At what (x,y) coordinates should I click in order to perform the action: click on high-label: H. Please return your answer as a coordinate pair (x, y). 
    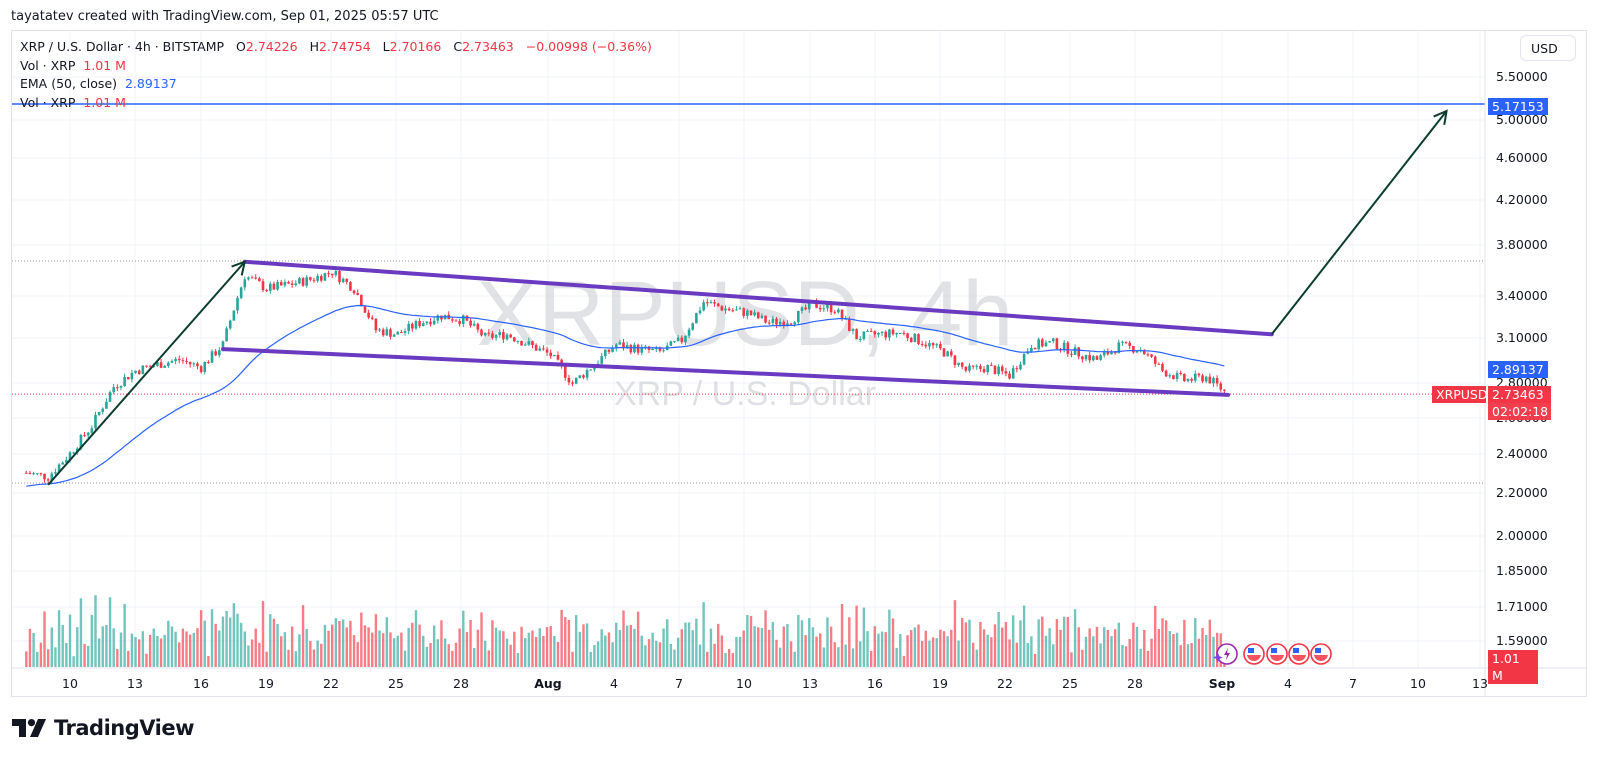
    Looking at the image, I should click on (314, 46).